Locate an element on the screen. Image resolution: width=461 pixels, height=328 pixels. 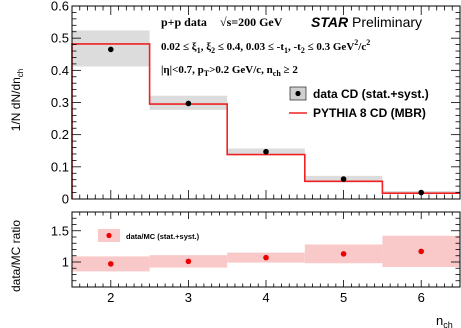
annotation-track-cuts: |η|<0.7, pT>0.2 GeV/c, nch ≥ 2 is located at coordinates (229, 71).